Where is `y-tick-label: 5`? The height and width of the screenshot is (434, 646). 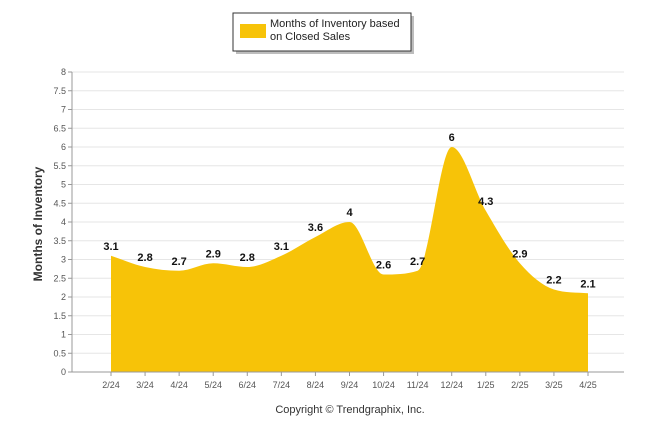 y-tick-label: 5 is located at coordinates (63, 185).